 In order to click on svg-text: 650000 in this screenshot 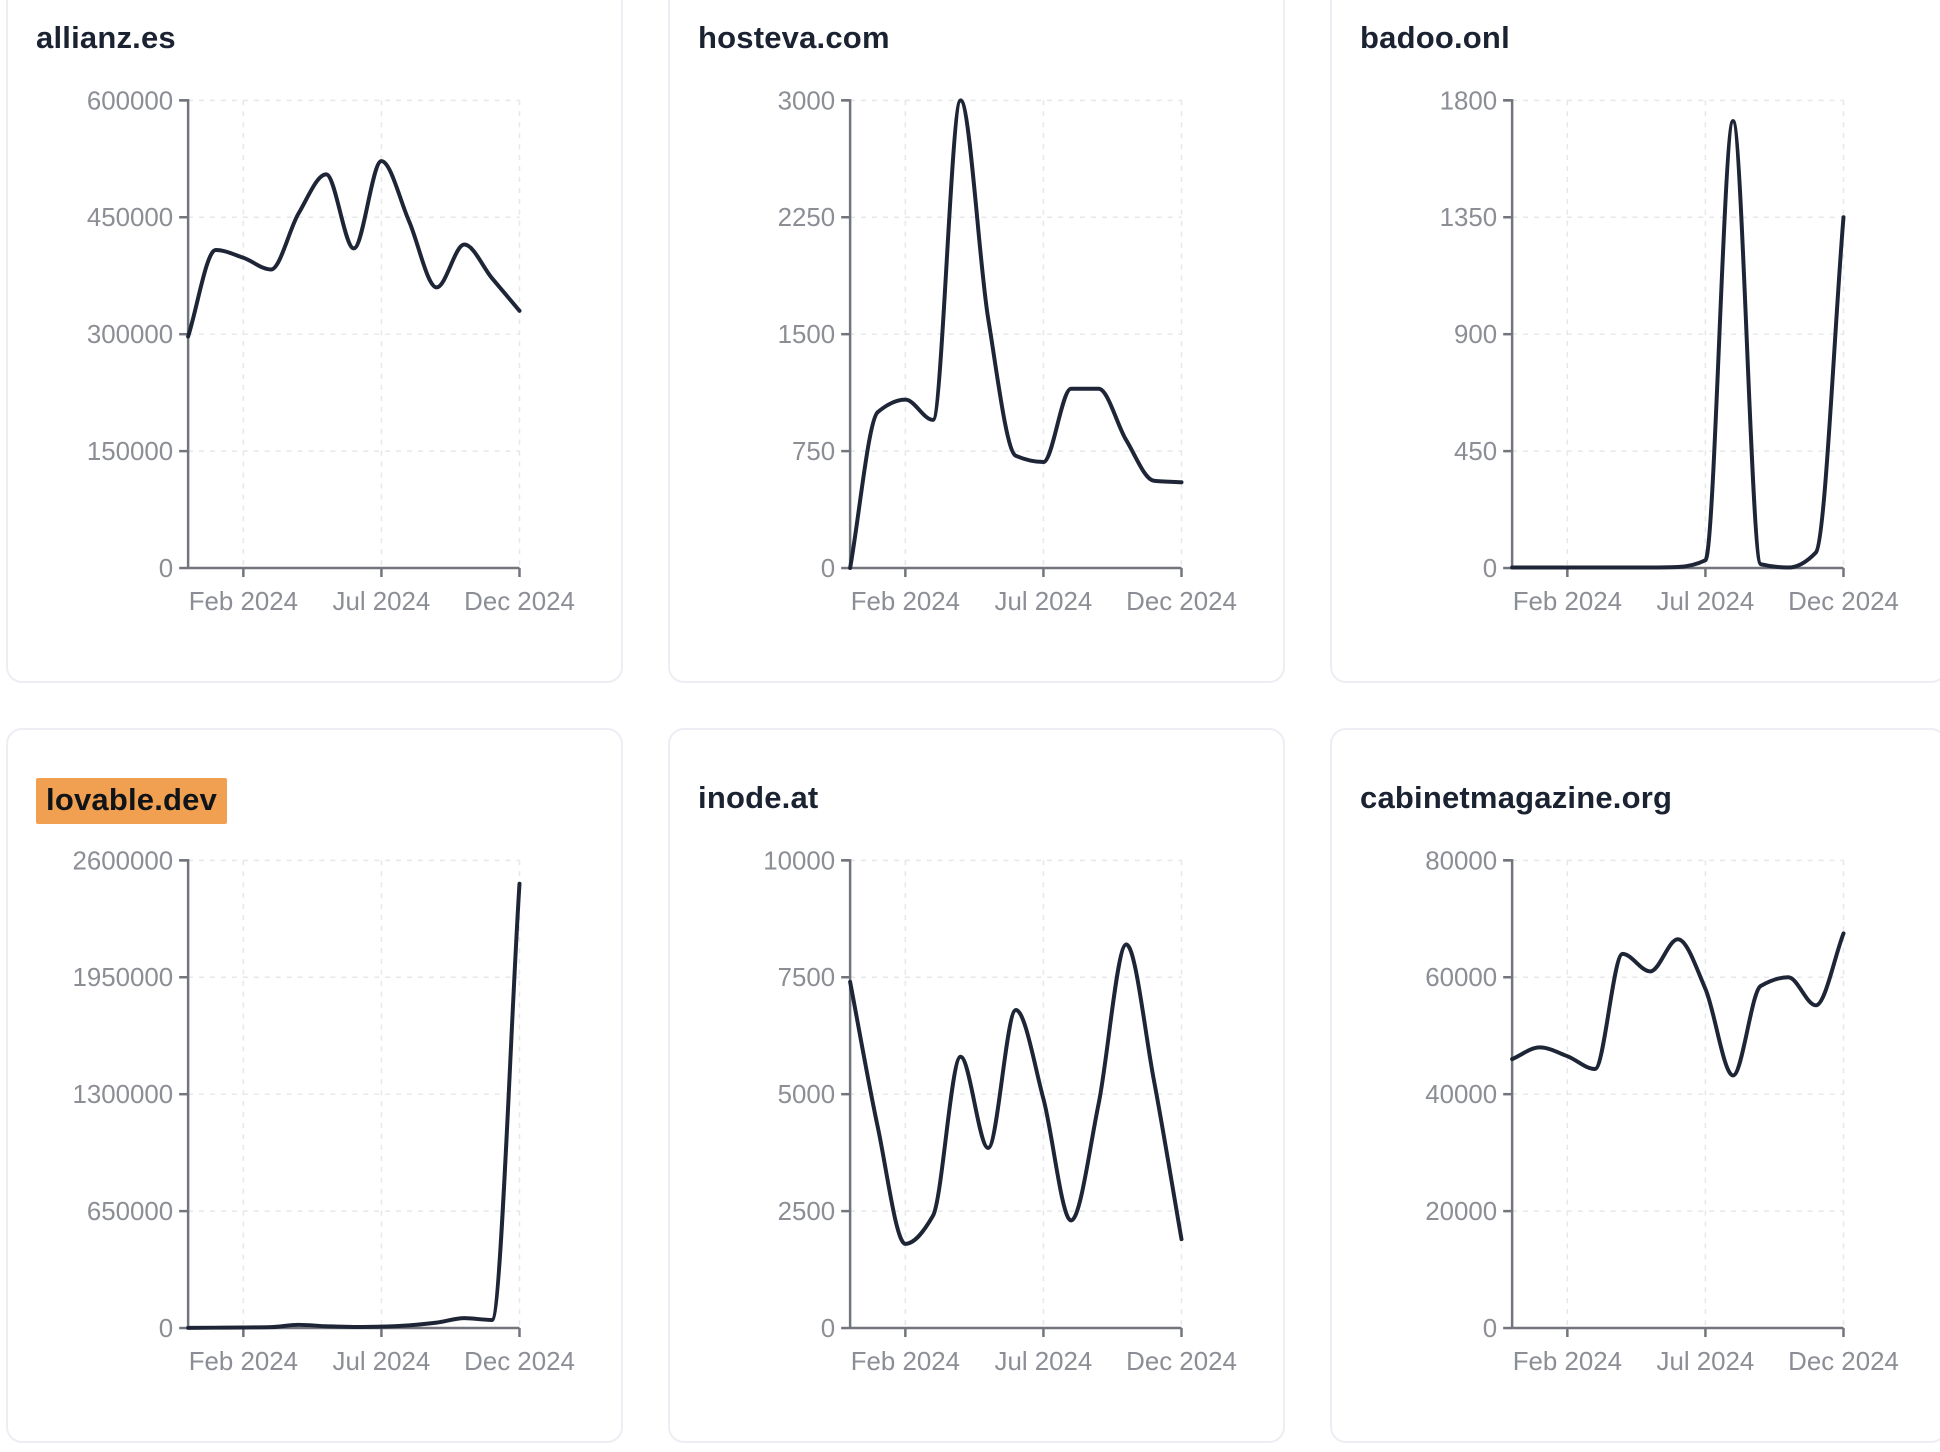, I will do `click(130, 1212)`.